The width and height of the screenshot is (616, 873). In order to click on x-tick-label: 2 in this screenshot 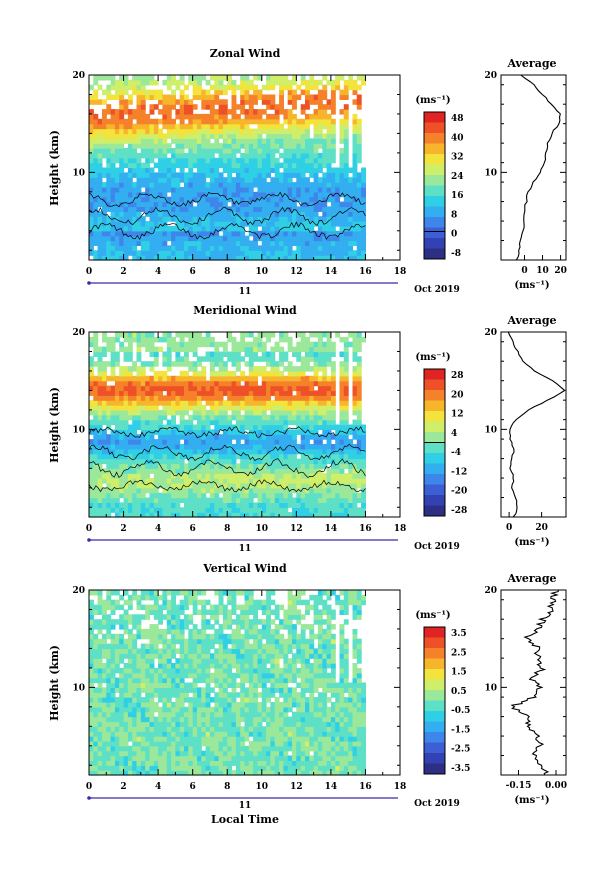, I will do `click(123, 272)`.